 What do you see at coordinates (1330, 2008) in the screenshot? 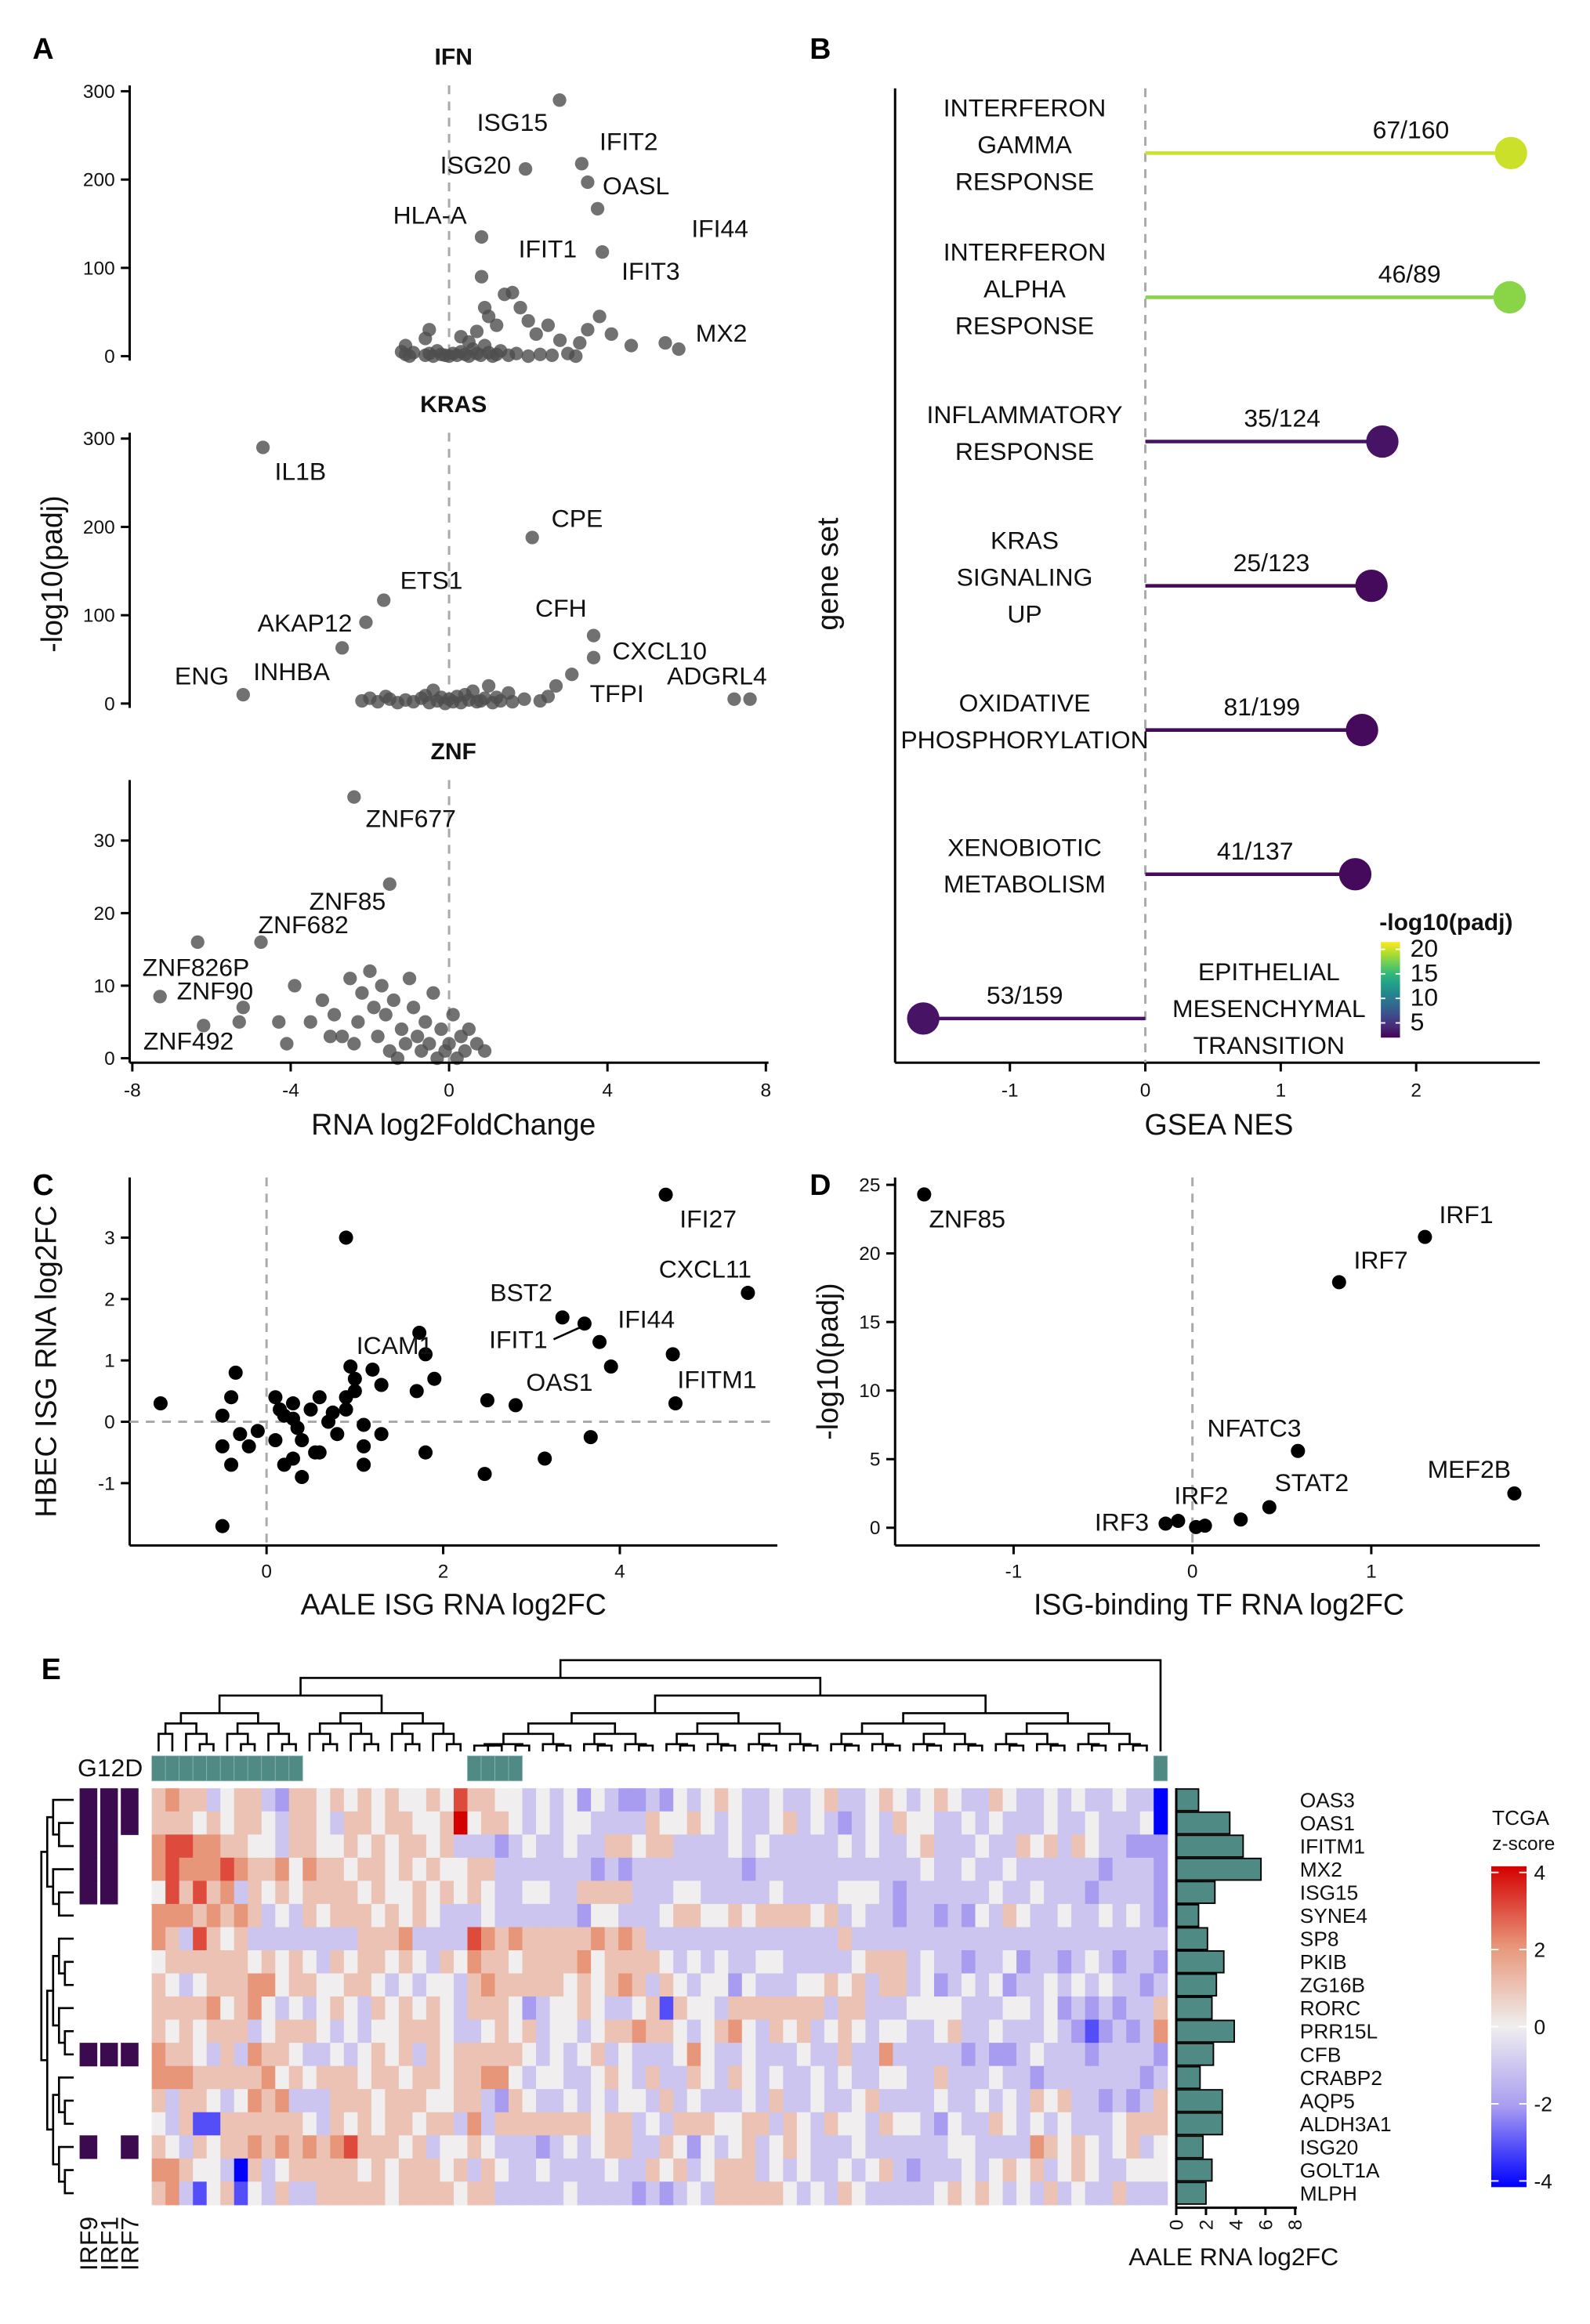
I see `gene-label: RORC` at bounding box center [1330, 2008].